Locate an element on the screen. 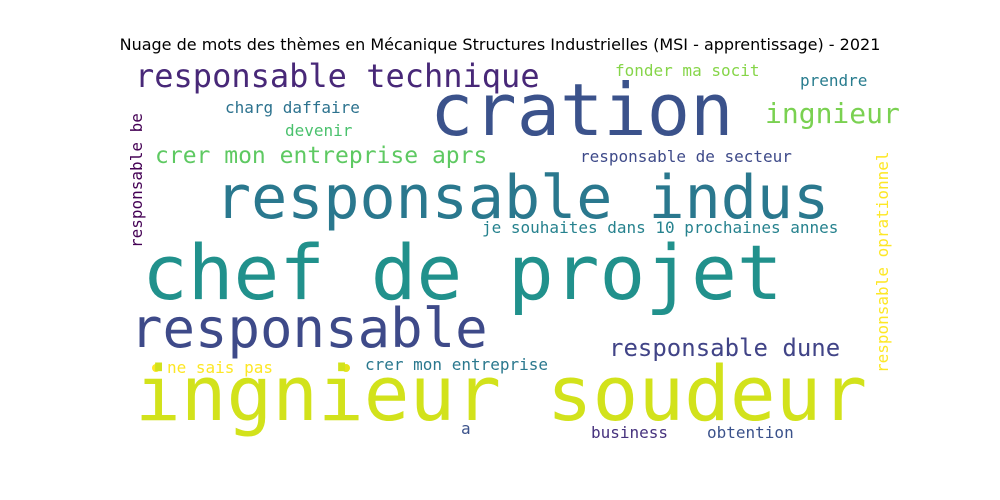  word-responsable-be: responsable be is located at coordinates (136, 180).